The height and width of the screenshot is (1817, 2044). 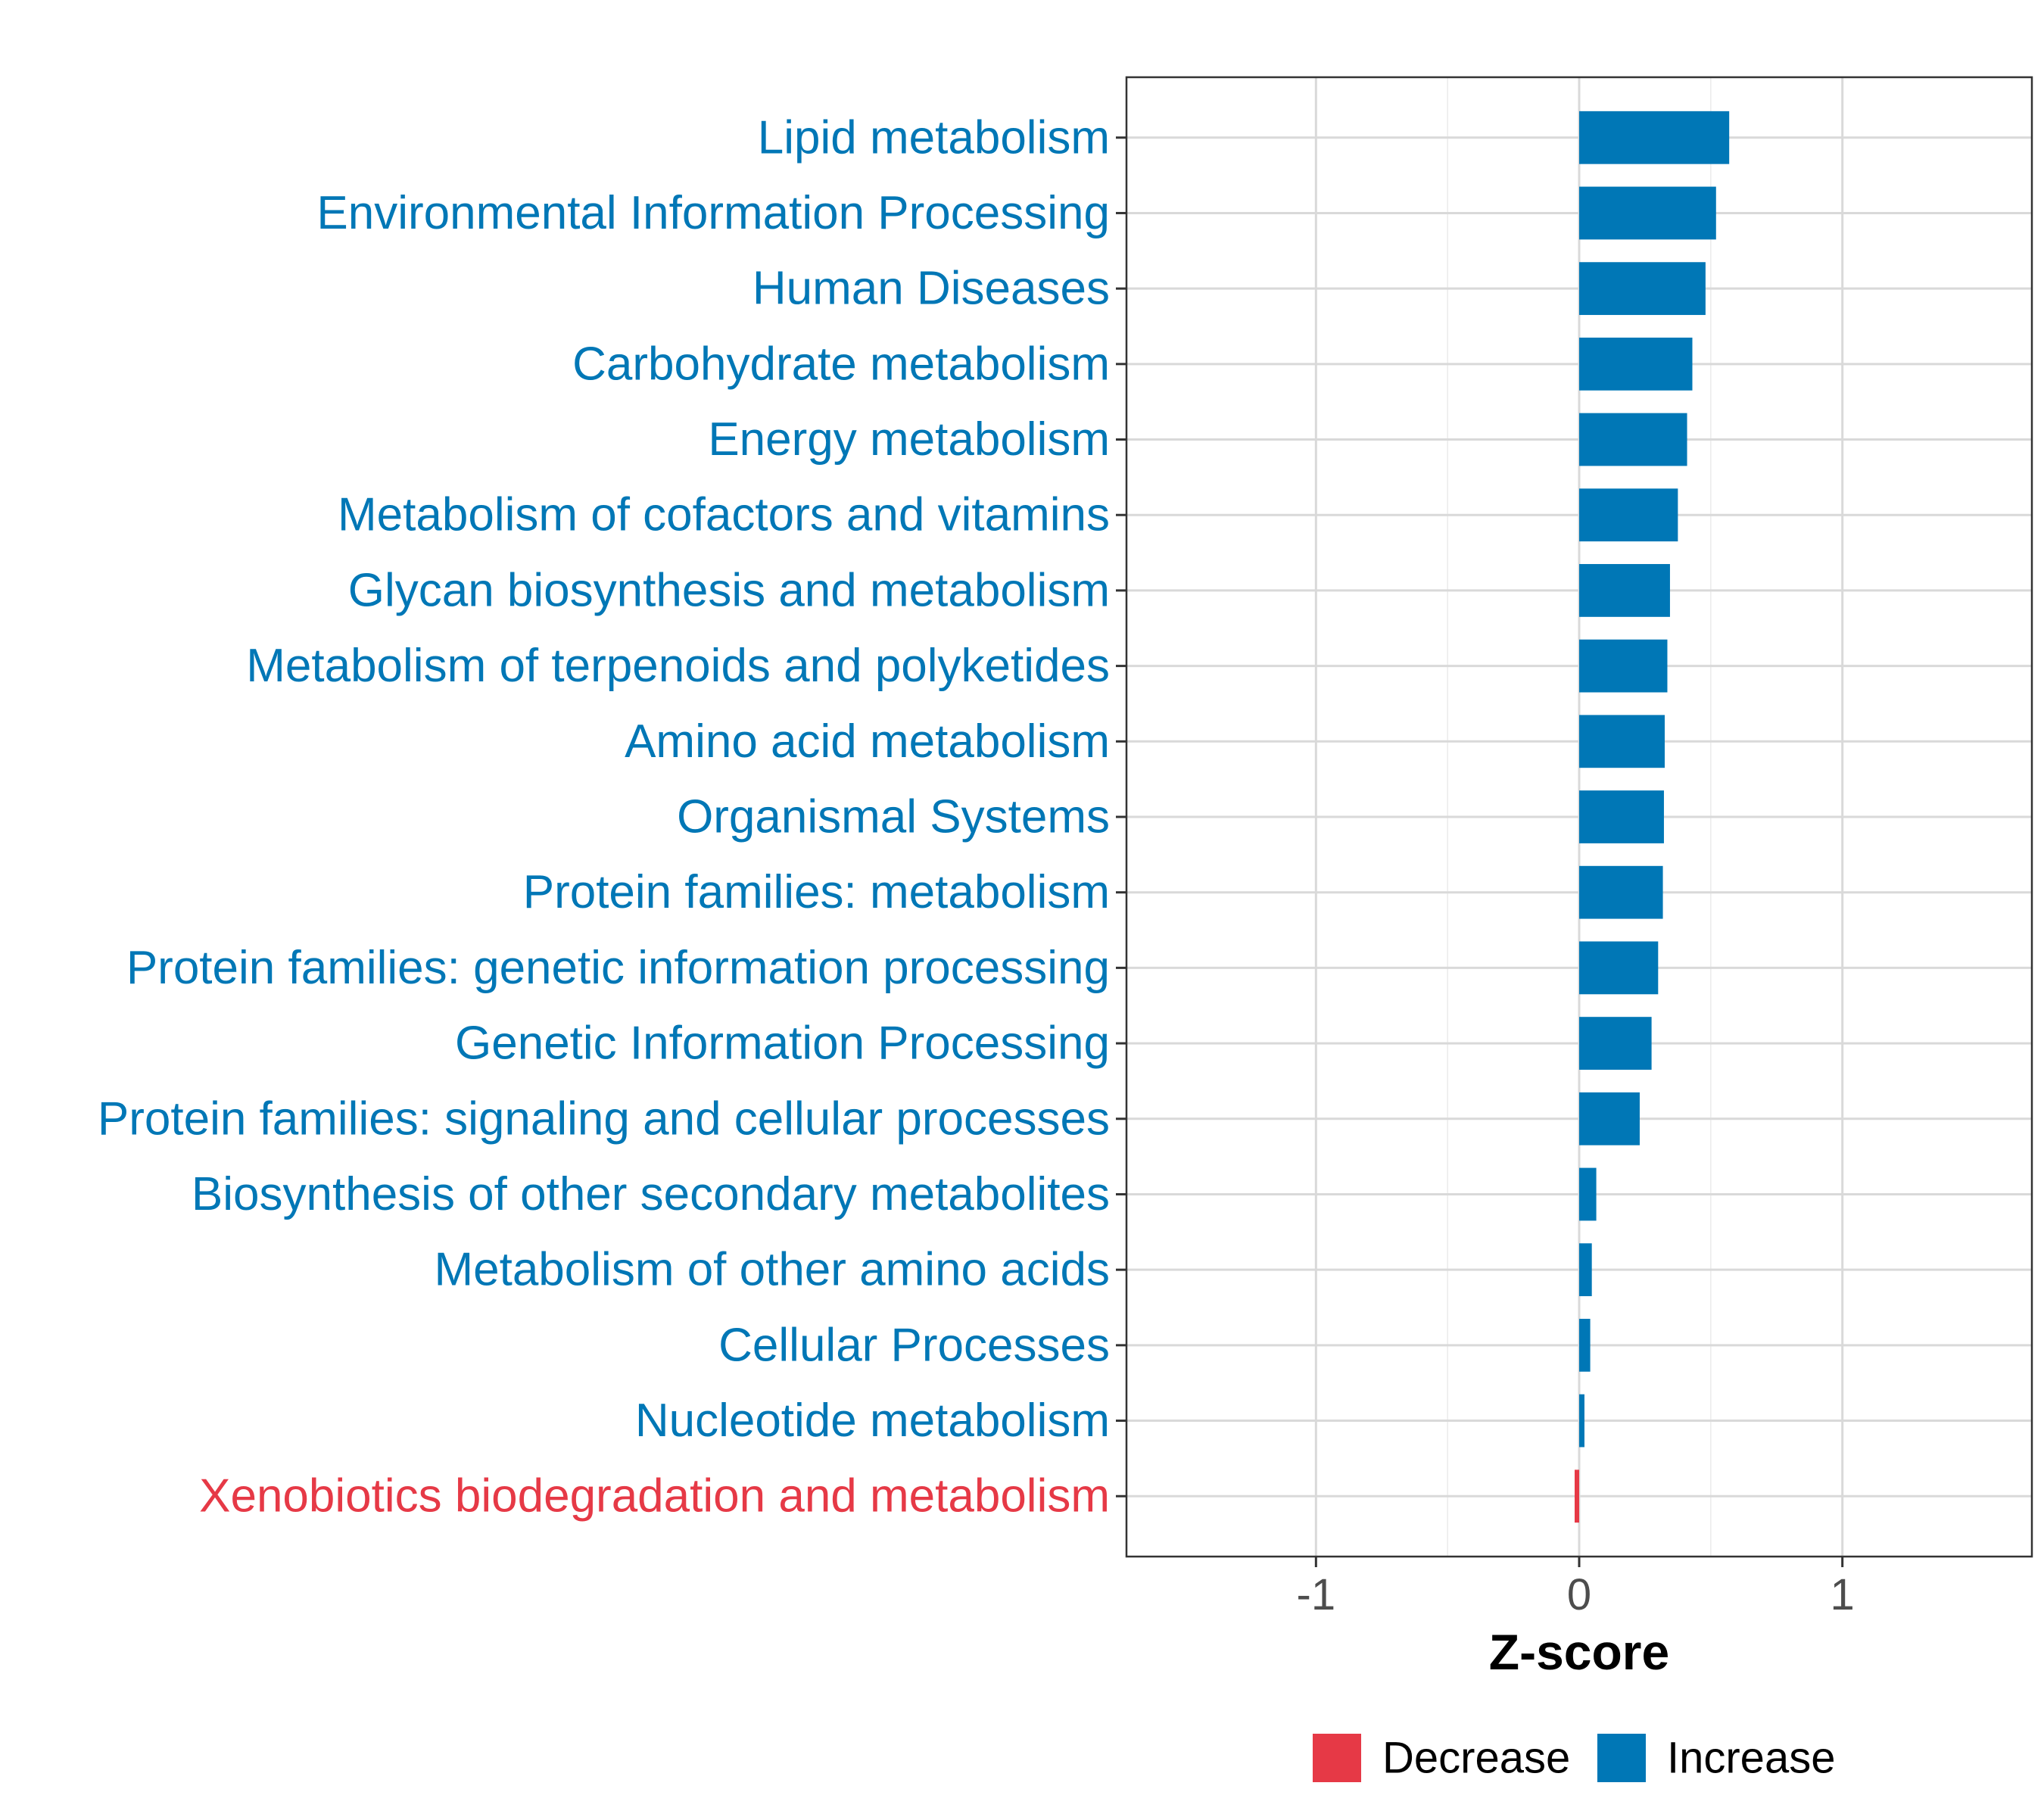 I want to click on category-label: Metabolism of other amino acids, so click(x=772, y=1270).